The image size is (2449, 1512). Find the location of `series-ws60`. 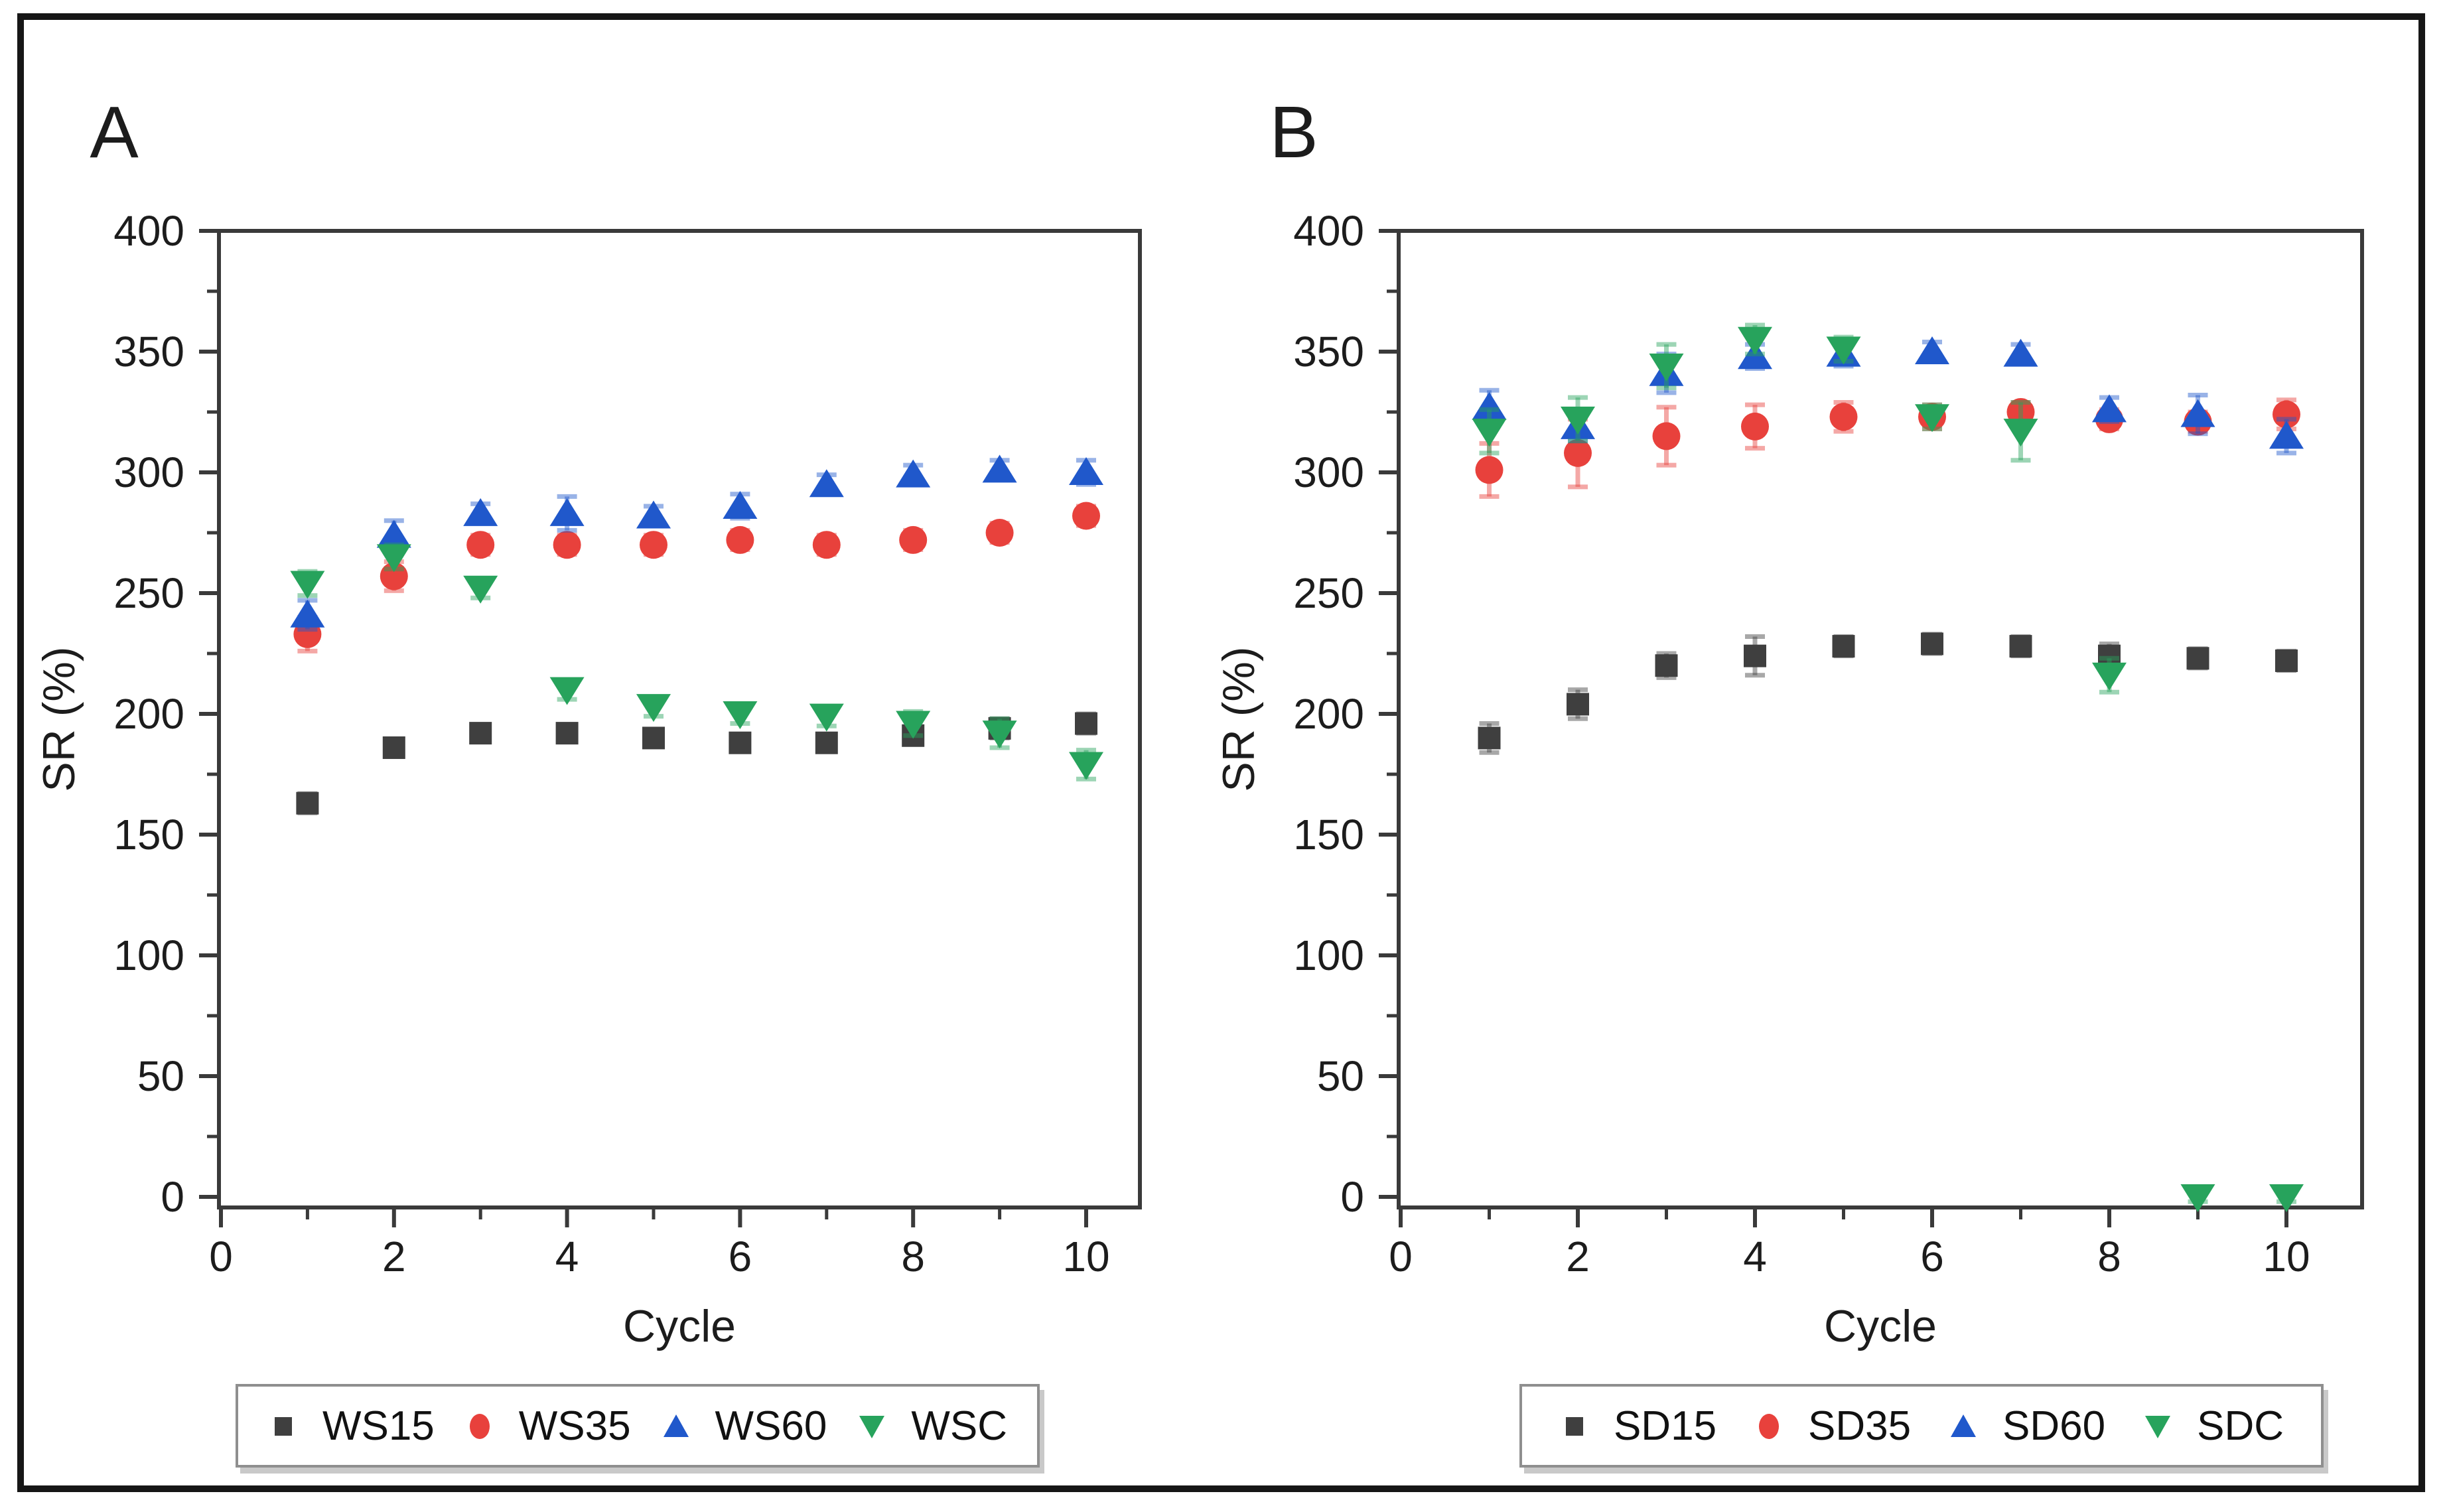

series-ws60 is located at coordinates (697, 543).